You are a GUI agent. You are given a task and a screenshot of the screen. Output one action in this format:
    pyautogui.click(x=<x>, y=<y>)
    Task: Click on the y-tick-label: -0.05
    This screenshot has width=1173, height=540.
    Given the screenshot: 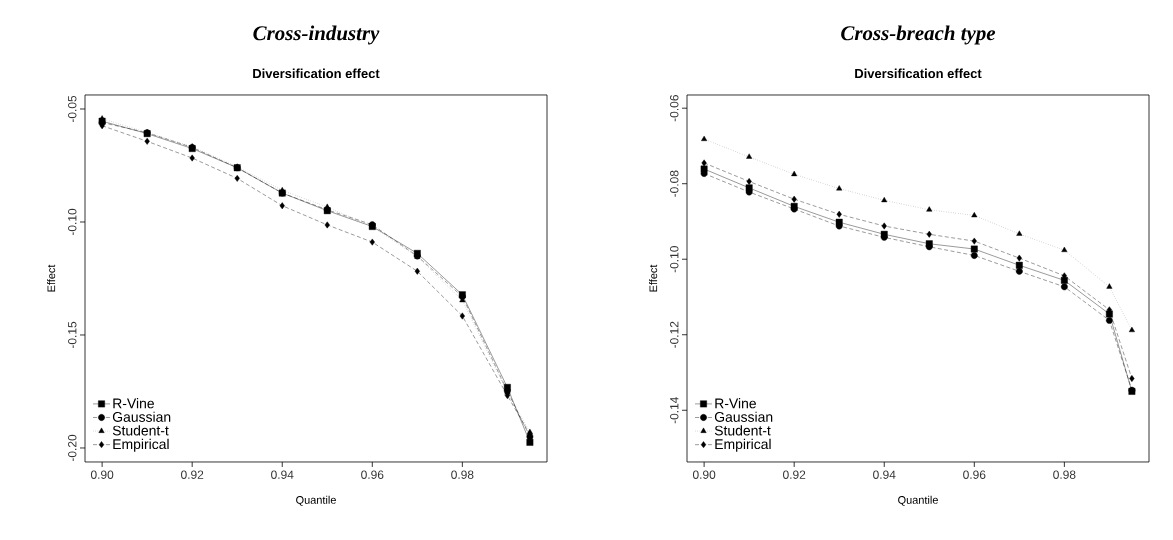 What is the action you would take?
    pyautogui.click(x=72, y=109)
    